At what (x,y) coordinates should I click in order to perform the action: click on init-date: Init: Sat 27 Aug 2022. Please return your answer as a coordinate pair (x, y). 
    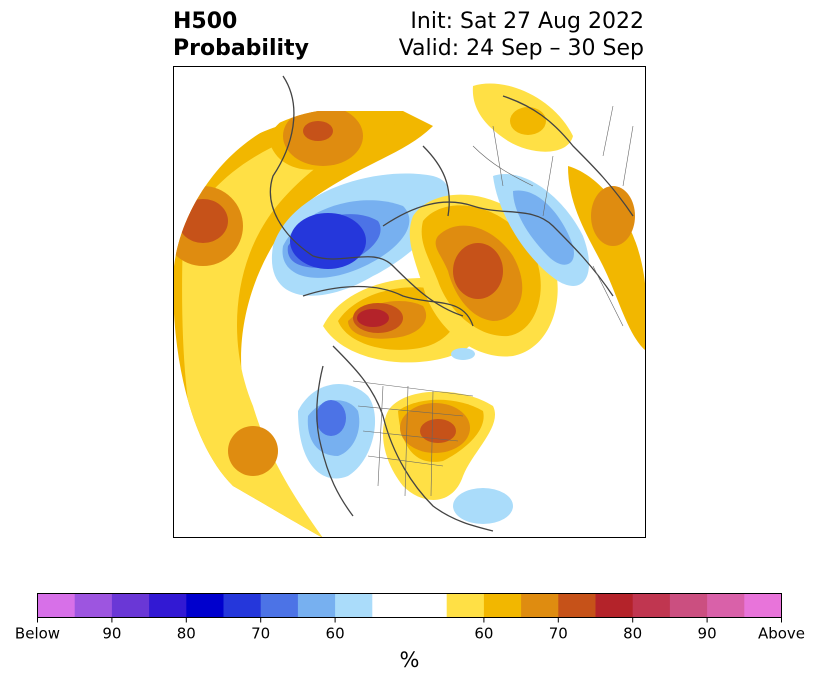
    Looking at the image, I should click on (527, 21).